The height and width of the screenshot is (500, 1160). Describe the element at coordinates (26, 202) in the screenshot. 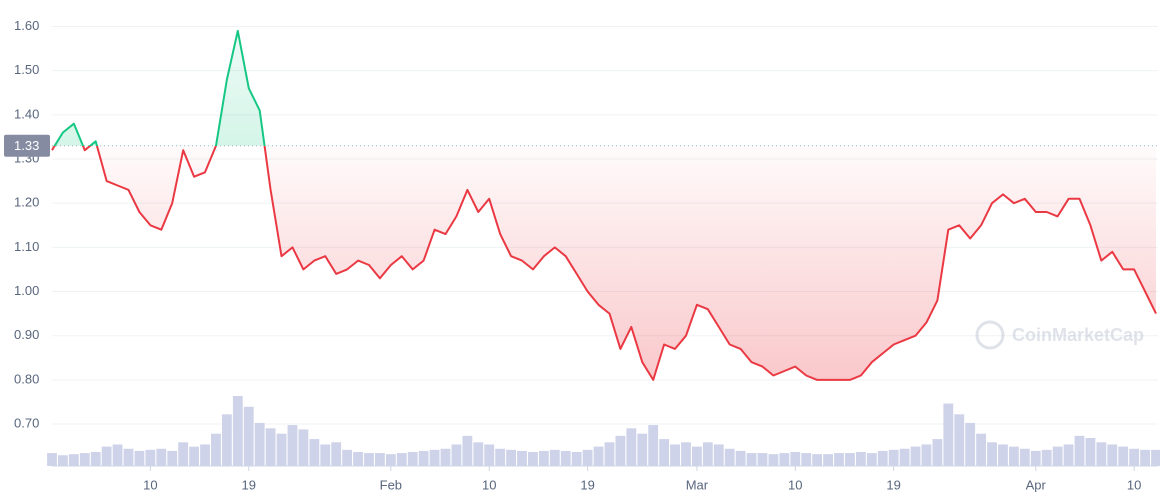

I see `y-tick-label: 1.20` at that location.